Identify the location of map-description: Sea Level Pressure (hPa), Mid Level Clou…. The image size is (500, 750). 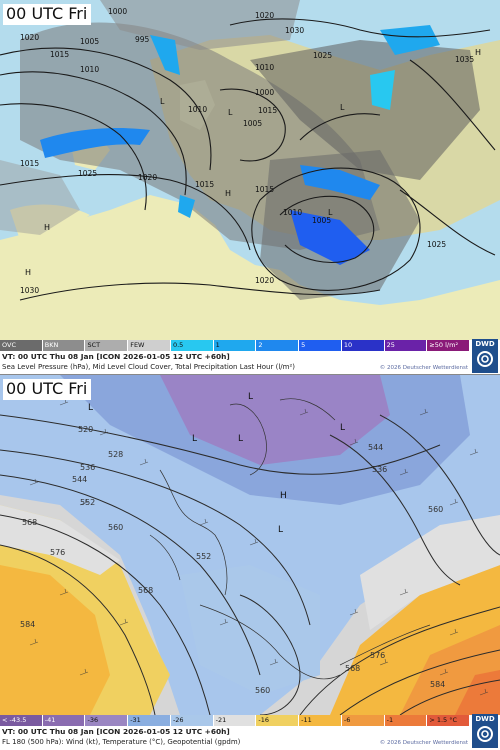
(148, 367).